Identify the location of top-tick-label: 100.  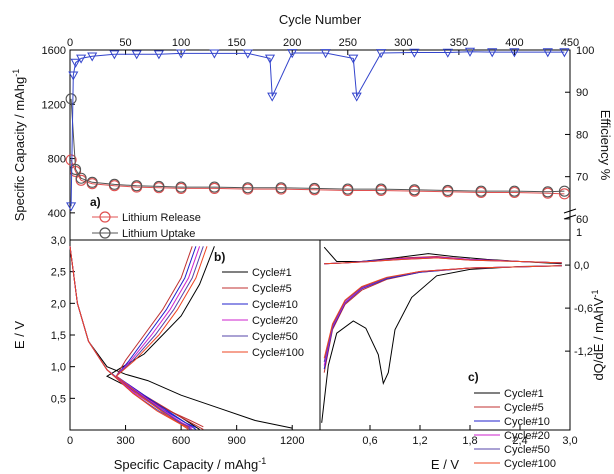
(181, 43).